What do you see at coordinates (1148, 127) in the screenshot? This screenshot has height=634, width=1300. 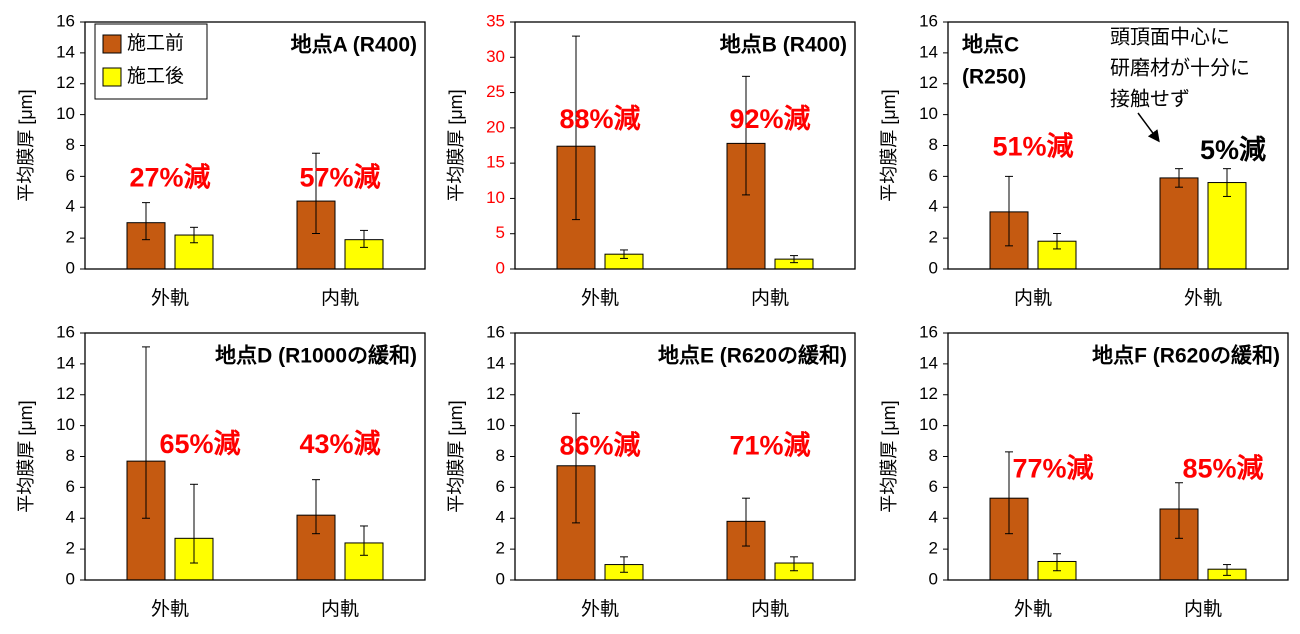 I see `annotation-arrow` at bounding box center [1148, 127].